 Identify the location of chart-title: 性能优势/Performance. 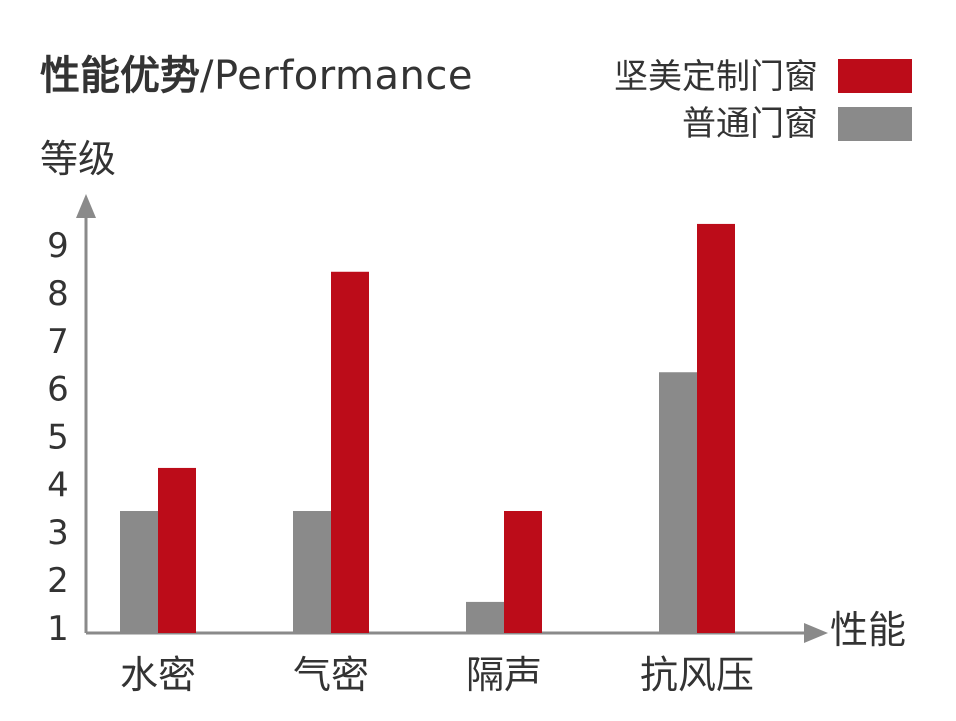
(256, 76).